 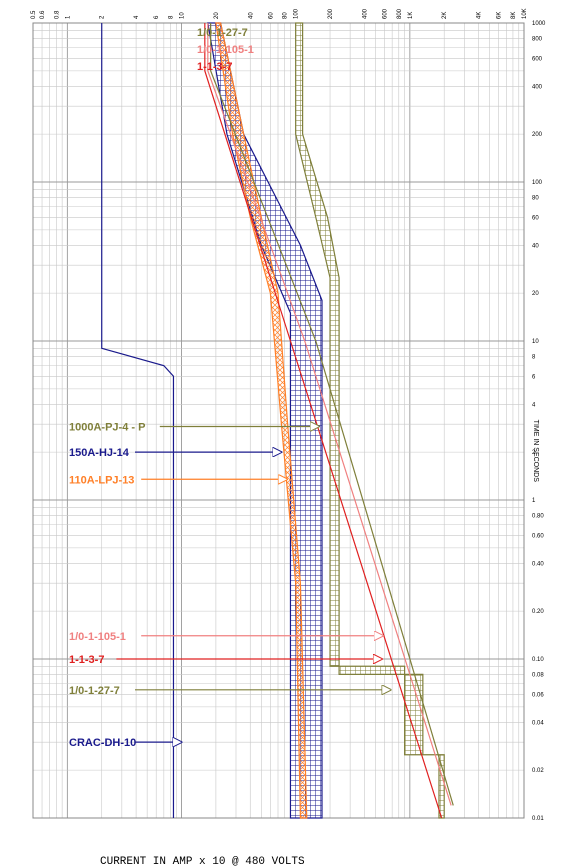 What do you see at coordinates (57, 14) in the screenshot?
I see `x-tick-label: 0.8` at bounding box center [57, 14].